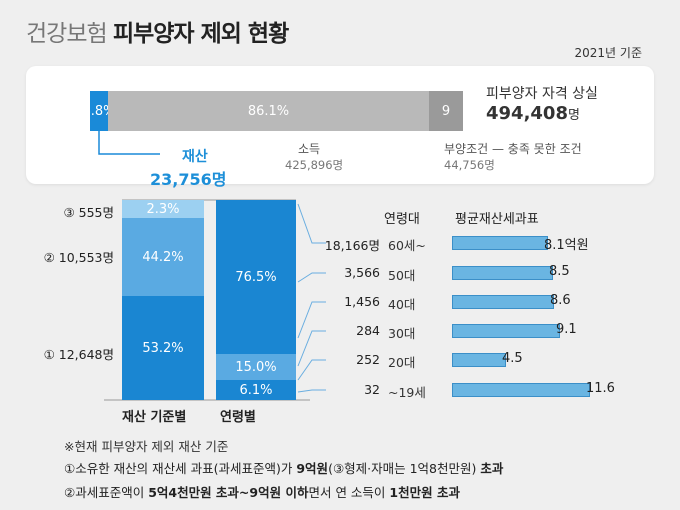  What do you see at coordinates (154, 417) in the screenshot?
I see `asset-column-xlabel: 재산 기준별` at bounding box center [154, 417].